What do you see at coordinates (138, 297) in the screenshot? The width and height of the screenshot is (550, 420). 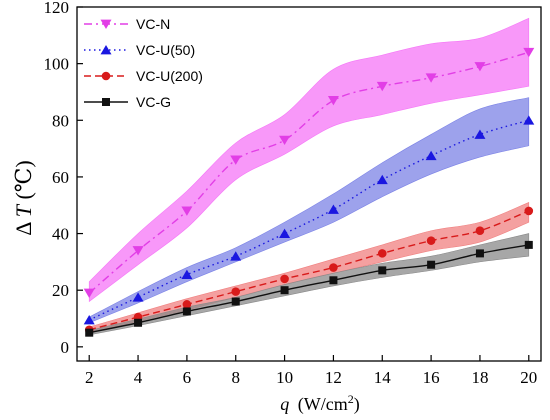 I see `data-point-vc-u-50--4` at bounding box center [138, 297].